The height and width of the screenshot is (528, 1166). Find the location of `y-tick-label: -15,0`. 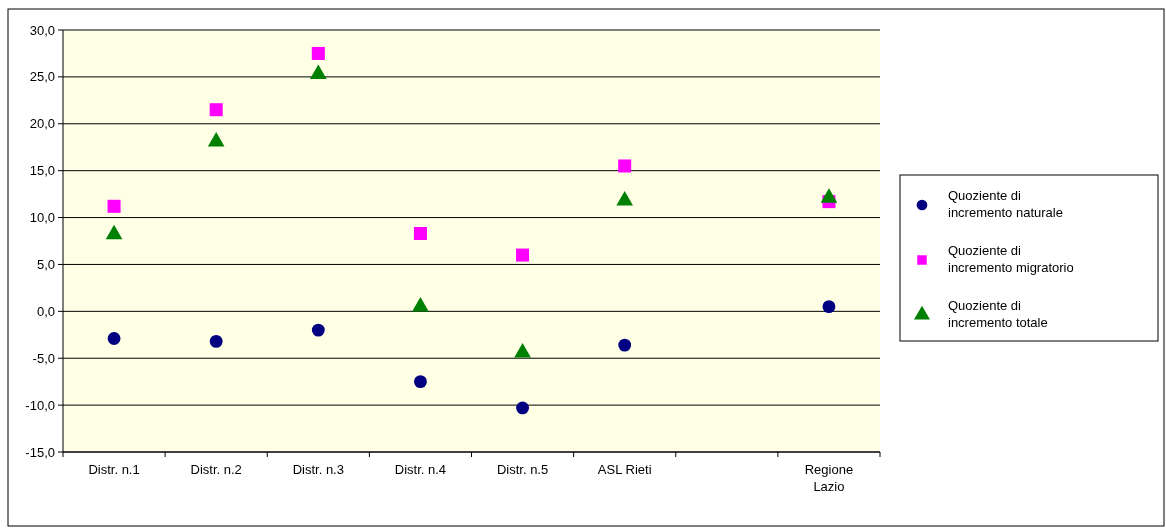

y-tick-label: -15,0 is located at coordinates (40, 452).